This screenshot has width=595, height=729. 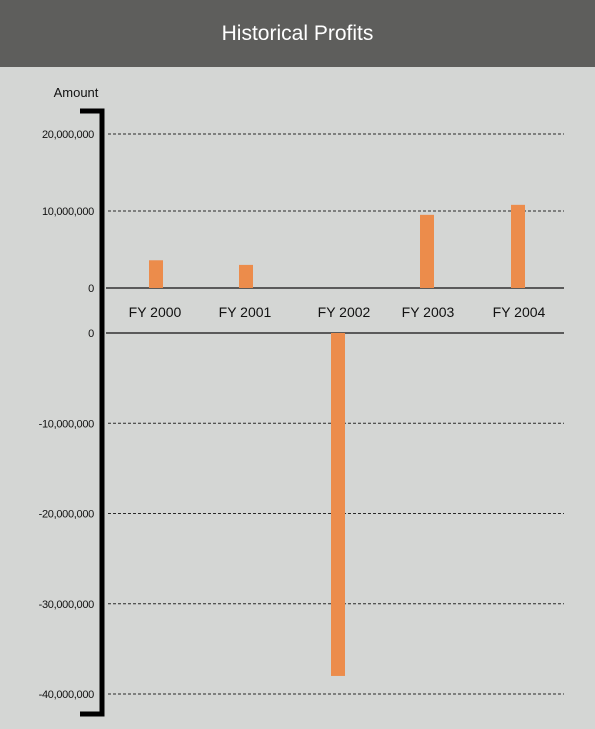 I want to click on category-label: FY 2000, so click(x=155, y=312).